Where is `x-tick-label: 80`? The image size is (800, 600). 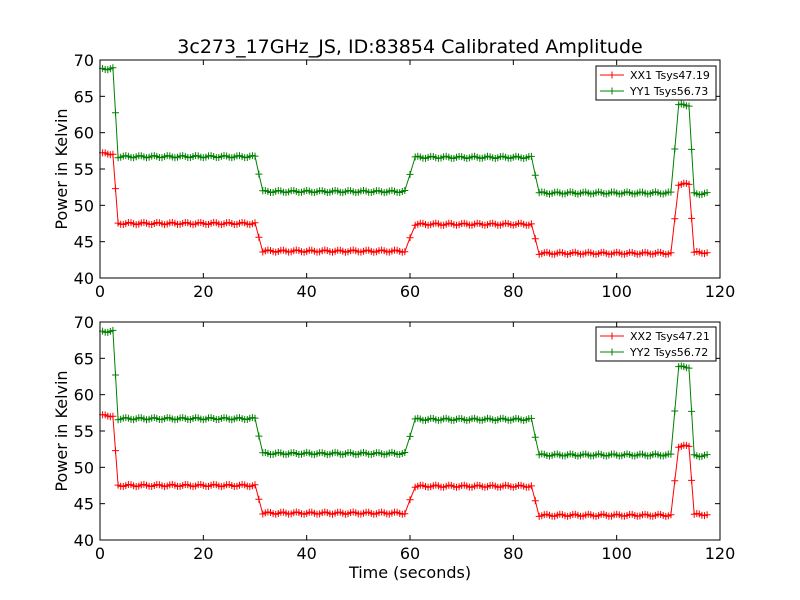 x-tick-label: 80 is located at coordinates (513, 553).